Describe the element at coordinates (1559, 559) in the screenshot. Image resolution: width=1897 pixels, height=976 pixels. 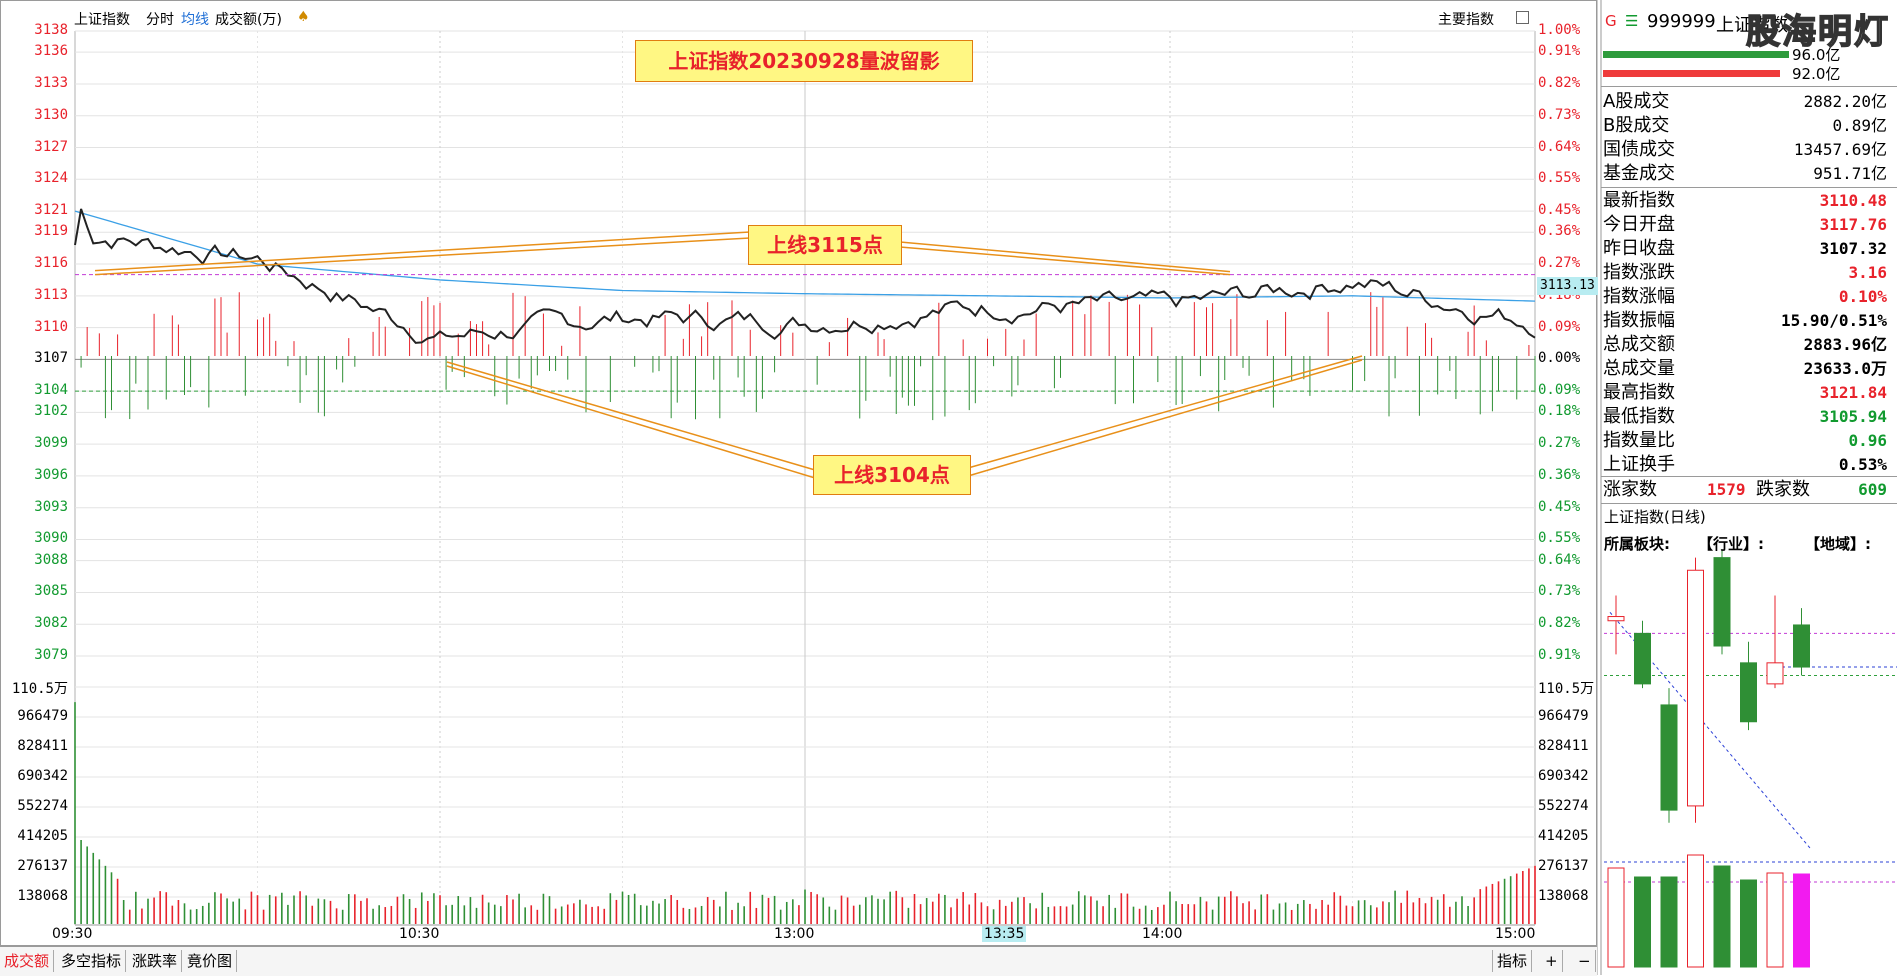
I see `pct-tick-label: 0.64%` at that location.